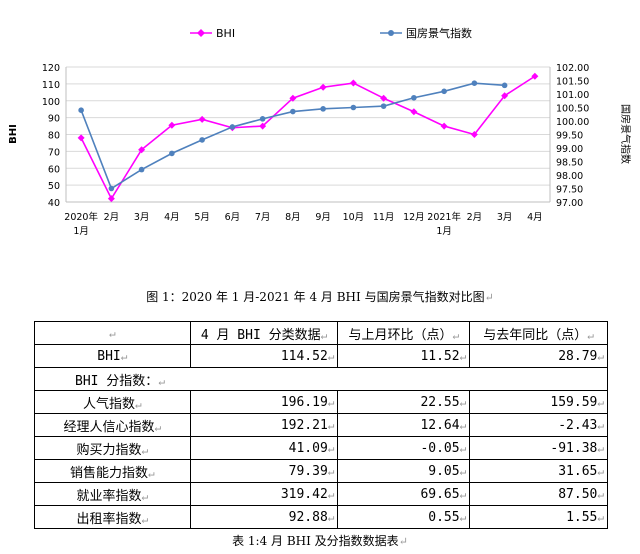 The height and width of the screenshot is (554, 640). Describe the element at coordinates (112, 356) in the screenshot. I see `table-cell-name: BHI↵` at that location.